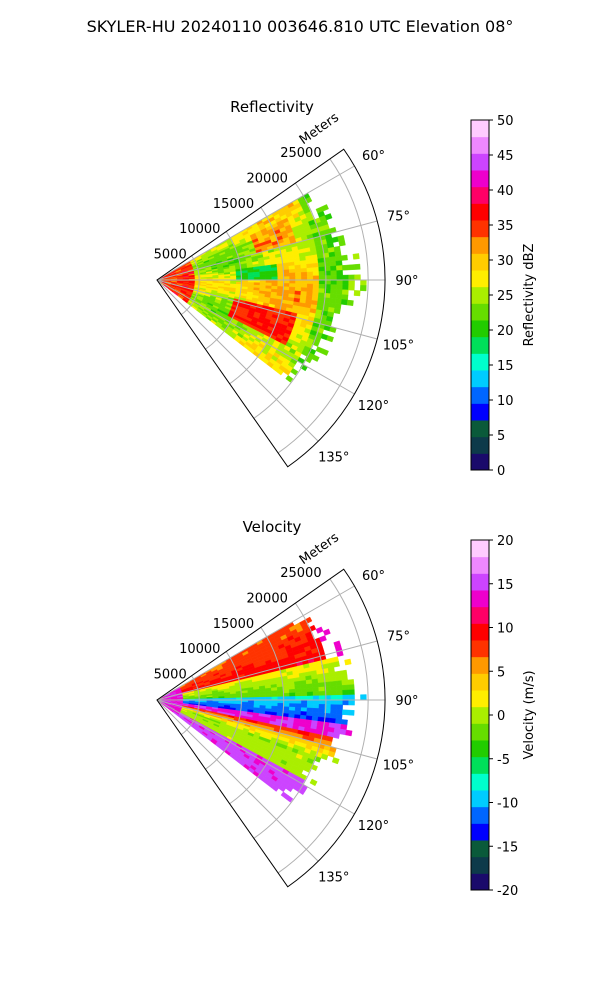  Describe the element at coordinates (507, 891) in the screenshot. I see `colorbar-tick-label: -20` at that location.